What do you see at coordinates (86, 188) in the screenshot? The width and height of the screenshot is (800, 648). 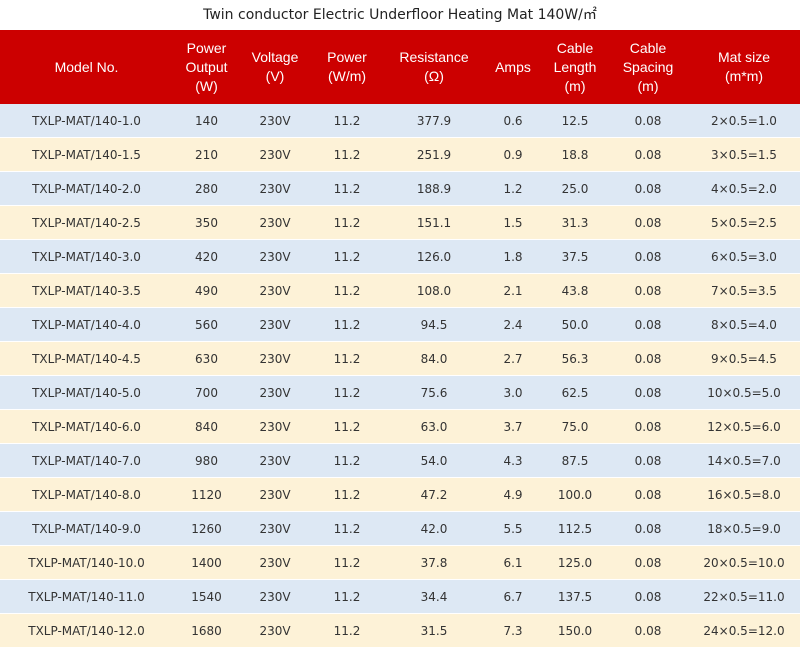 I see `cell-model: TXLP-MAT/140-2.0` at bounding box center [86, 188].